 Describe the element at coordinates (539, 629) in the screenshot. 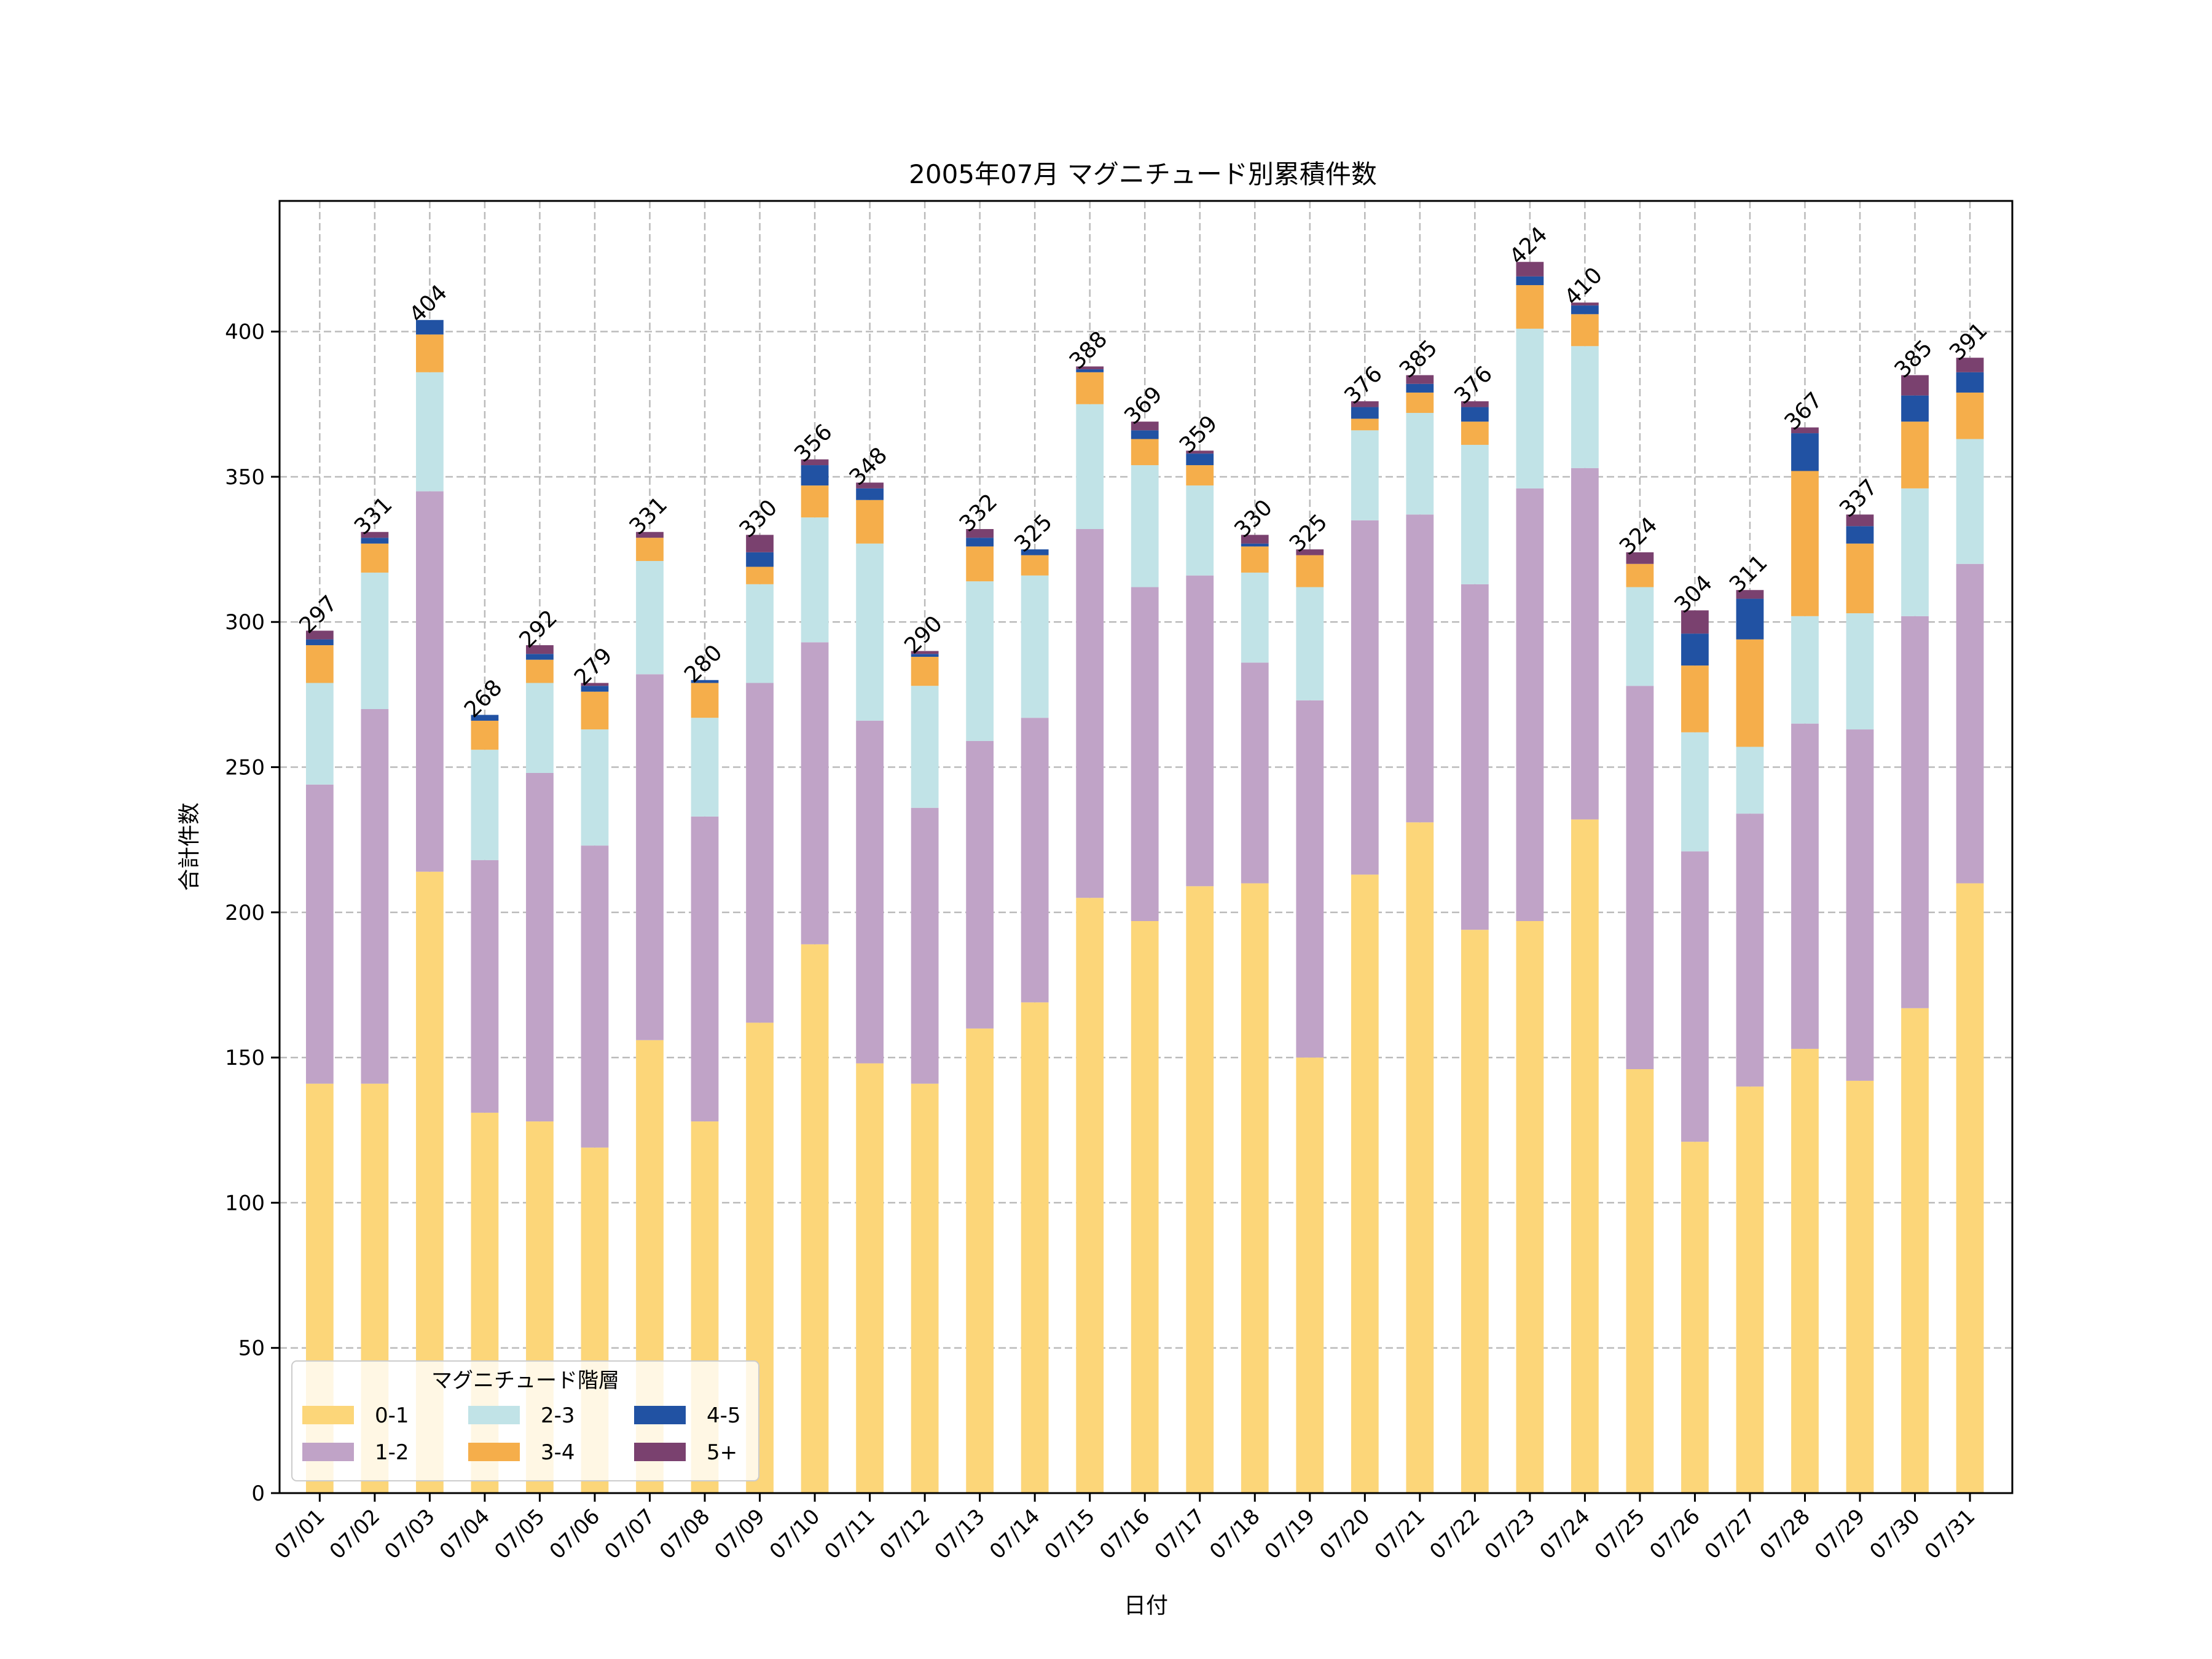

I see `total-label: 292` at that location.